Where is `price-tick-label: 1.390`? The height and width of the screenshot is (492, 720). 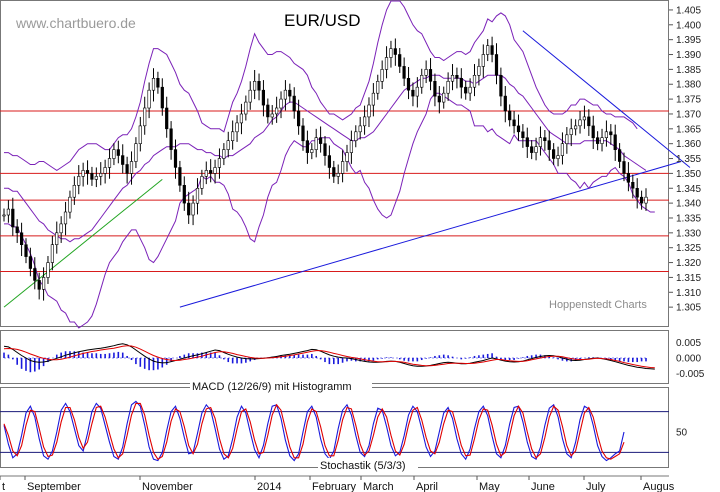
price-tick-label: 1.390 is located at coordinates (688, 55).